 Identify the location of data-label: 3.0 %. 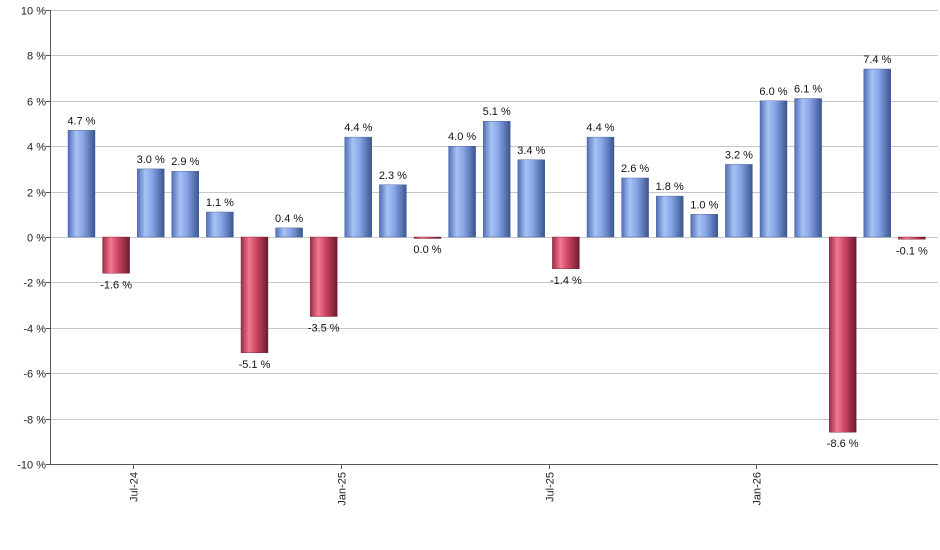
(151, 160).